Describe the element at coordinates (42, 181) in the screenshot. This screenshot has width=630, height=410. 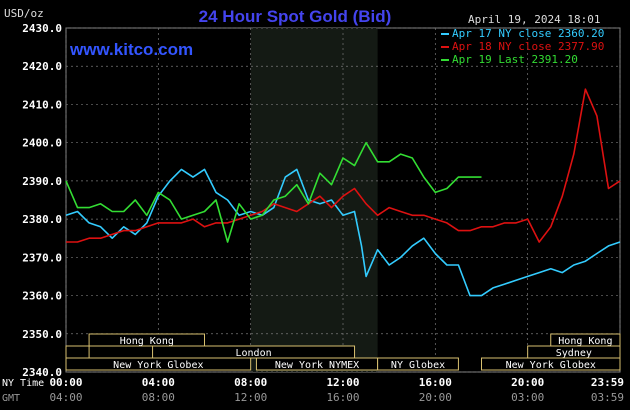
I see `y-tick-label: 2390.0` at that location.